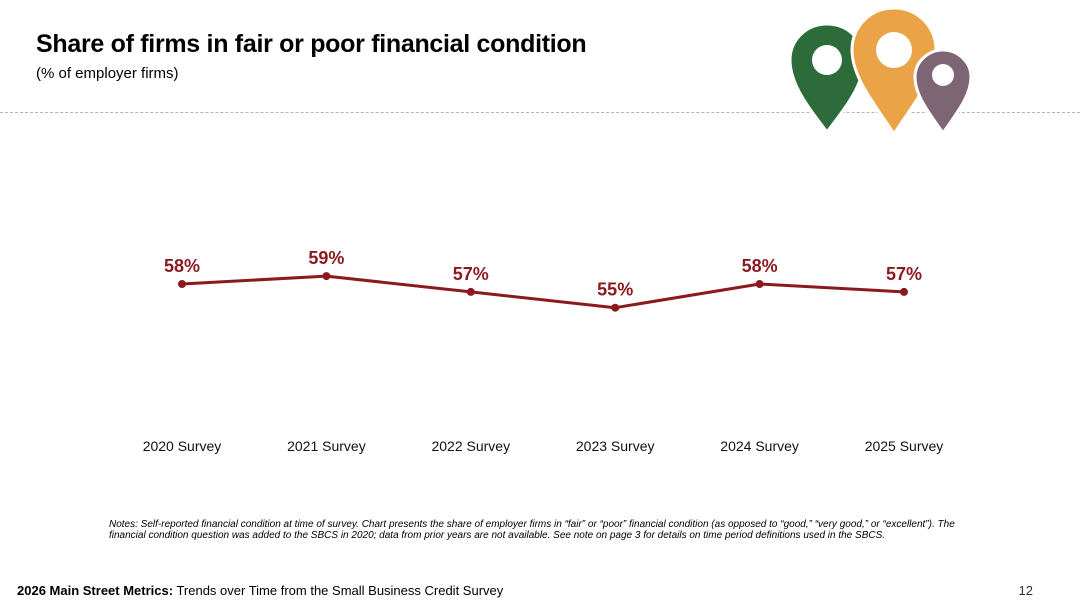 The image size is (1080, 608). What do you see at coordinates (827, 78) in the screenshot?
I see `green-pin-icon` at bounding box center [827, 78].